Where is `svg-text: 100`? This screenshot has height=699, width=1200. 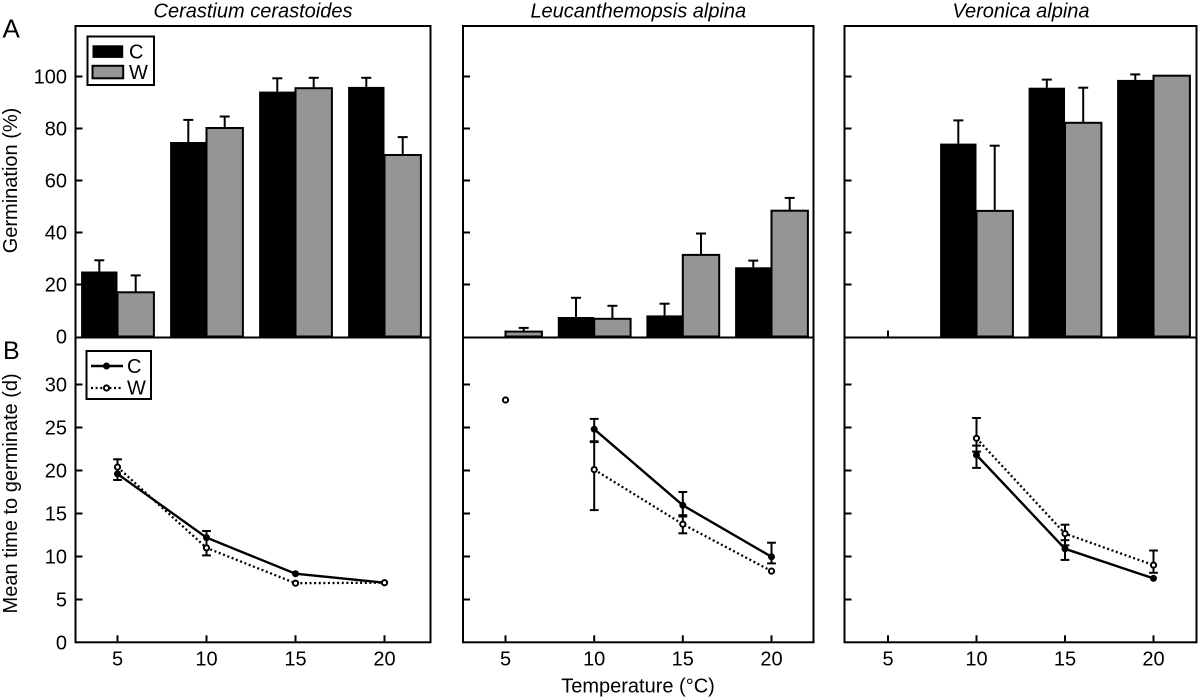
svg-text: 100 is located at coordinates (50, 78).